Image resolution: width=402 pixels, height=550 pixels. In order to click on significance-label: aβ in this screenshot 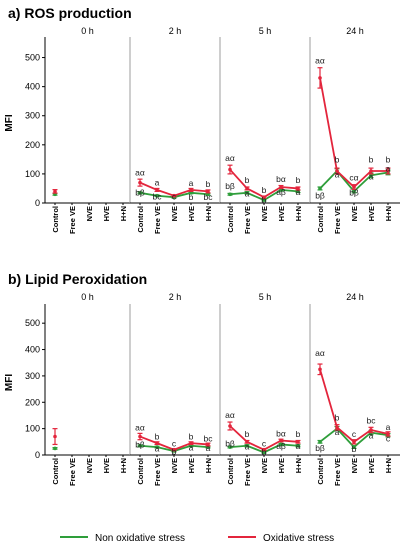, I will do `click(281, 192)`.